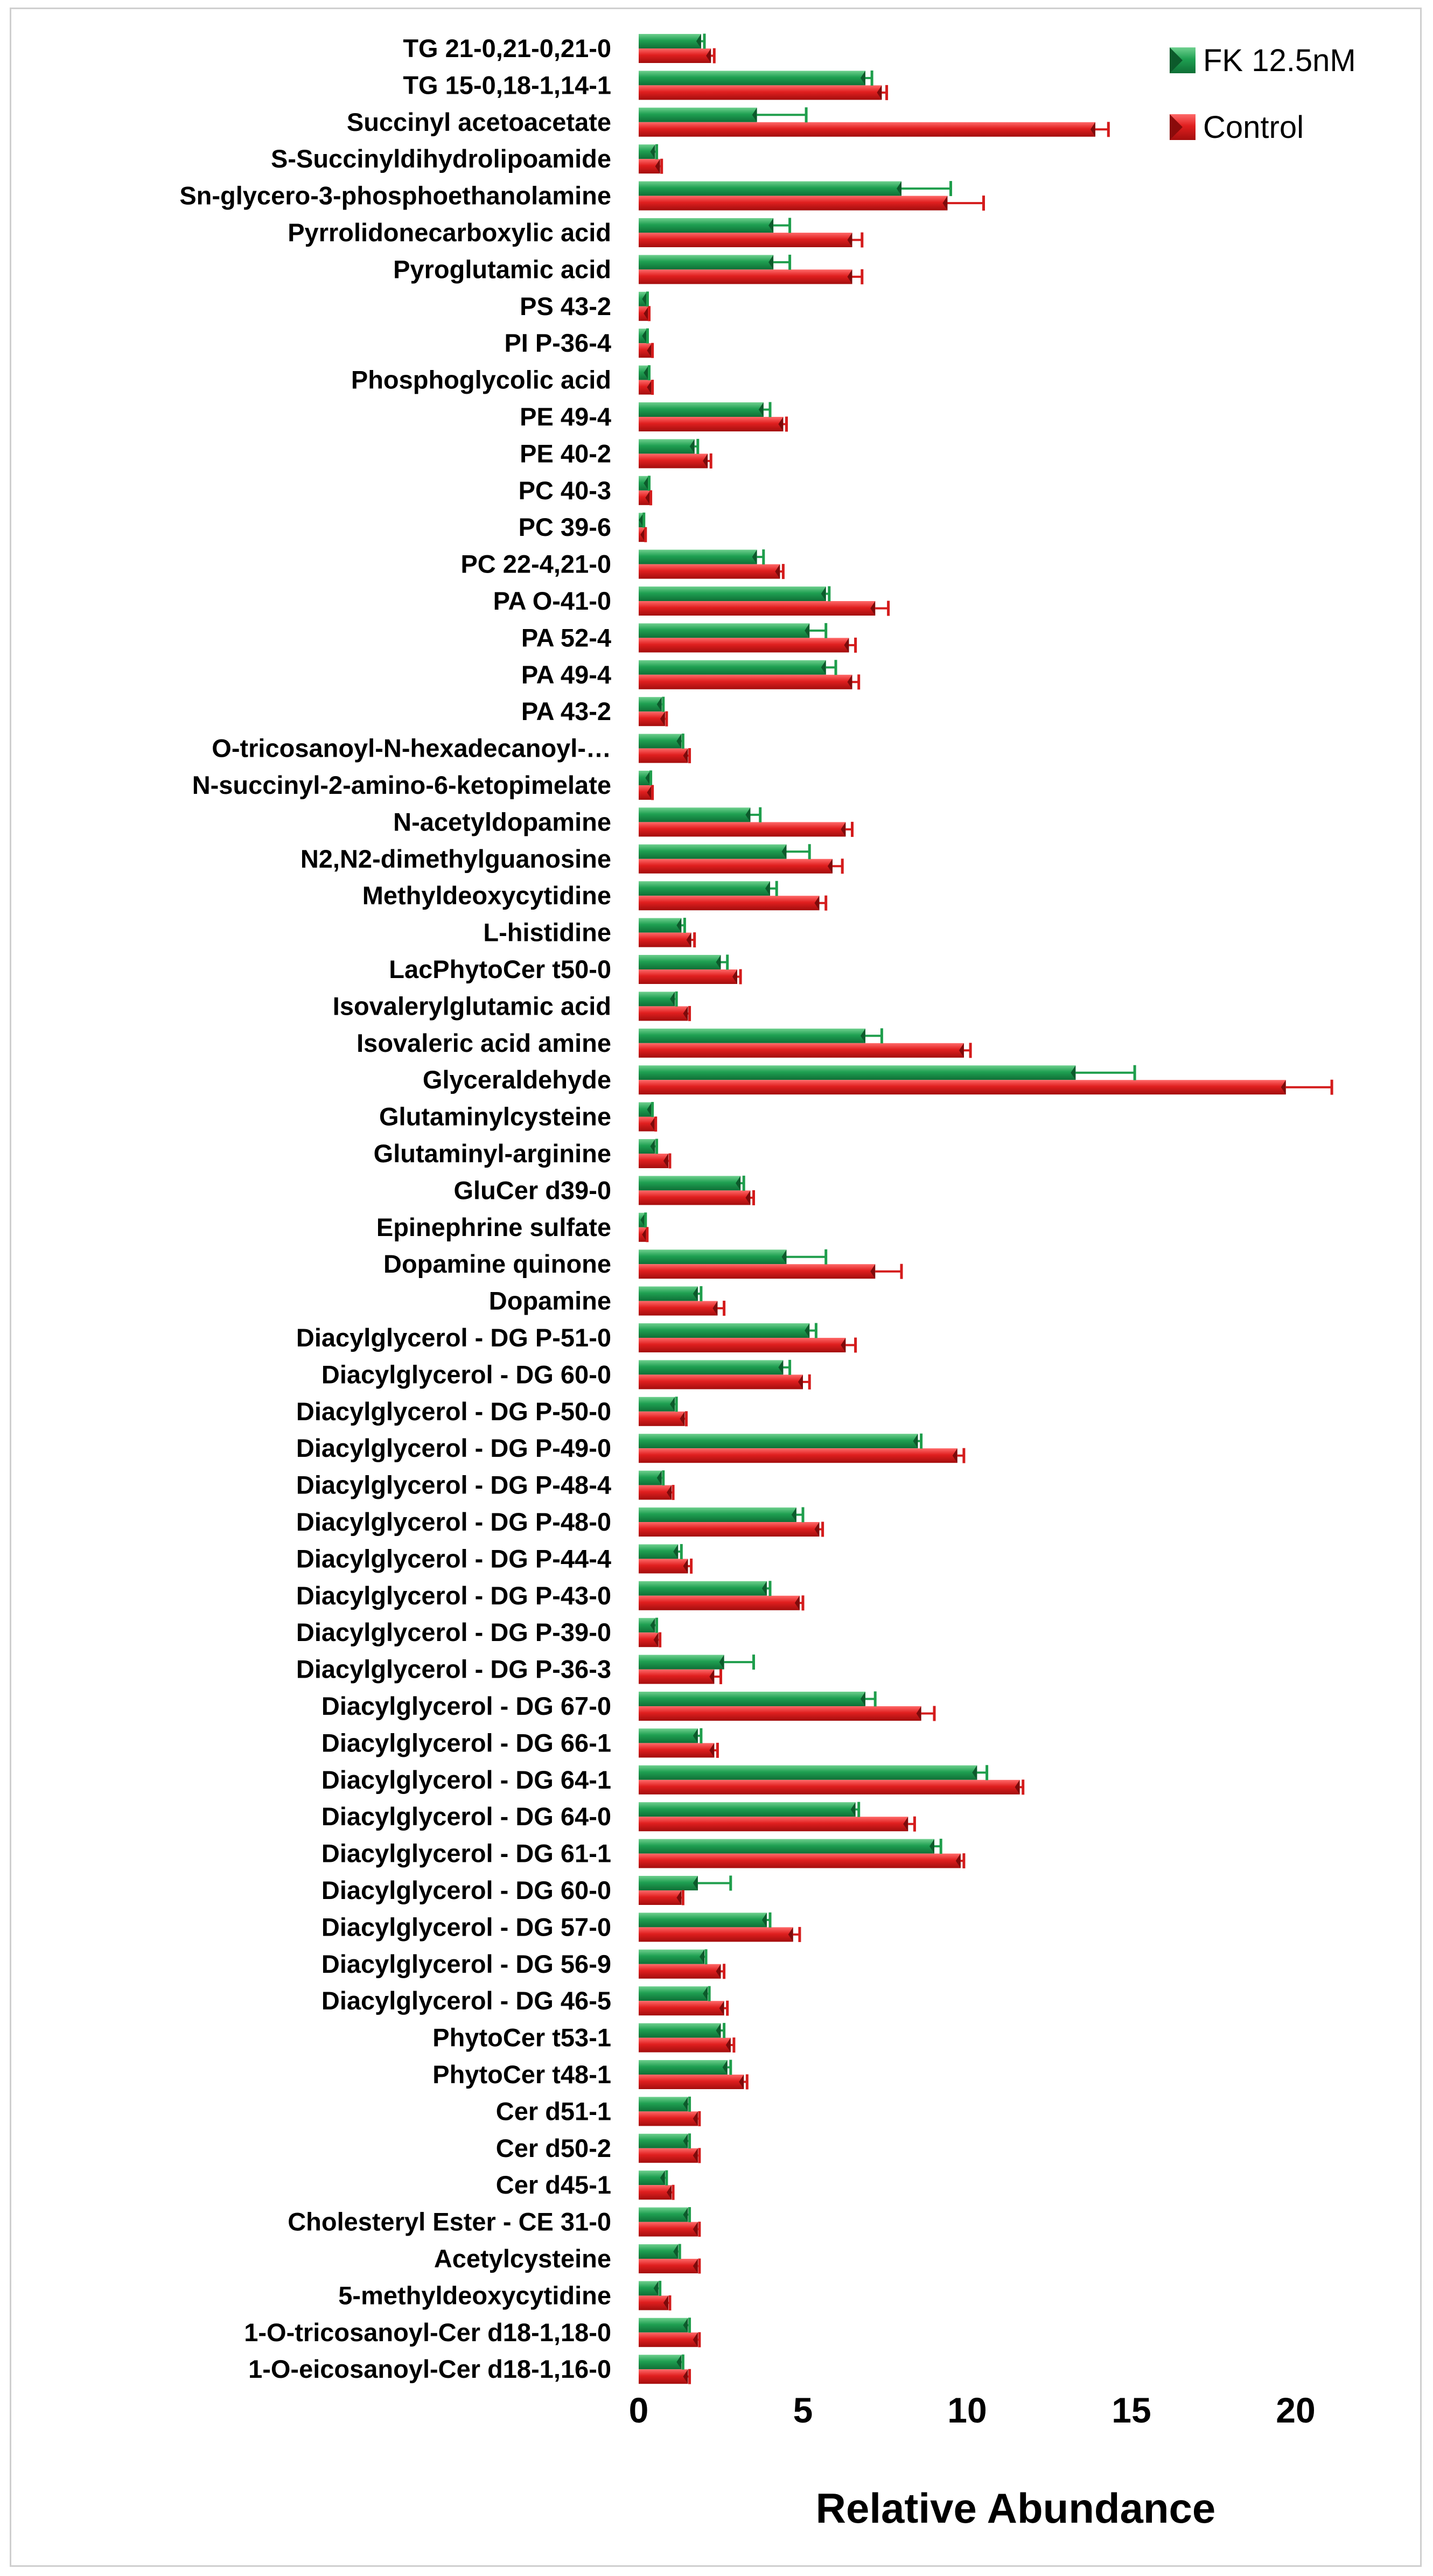 The width and height of the screenshot is (1433, 2576). Describe the element at coordinates (502, 269) in the screenshot. I see `category-label: Pyroglutamic acid` at that location.